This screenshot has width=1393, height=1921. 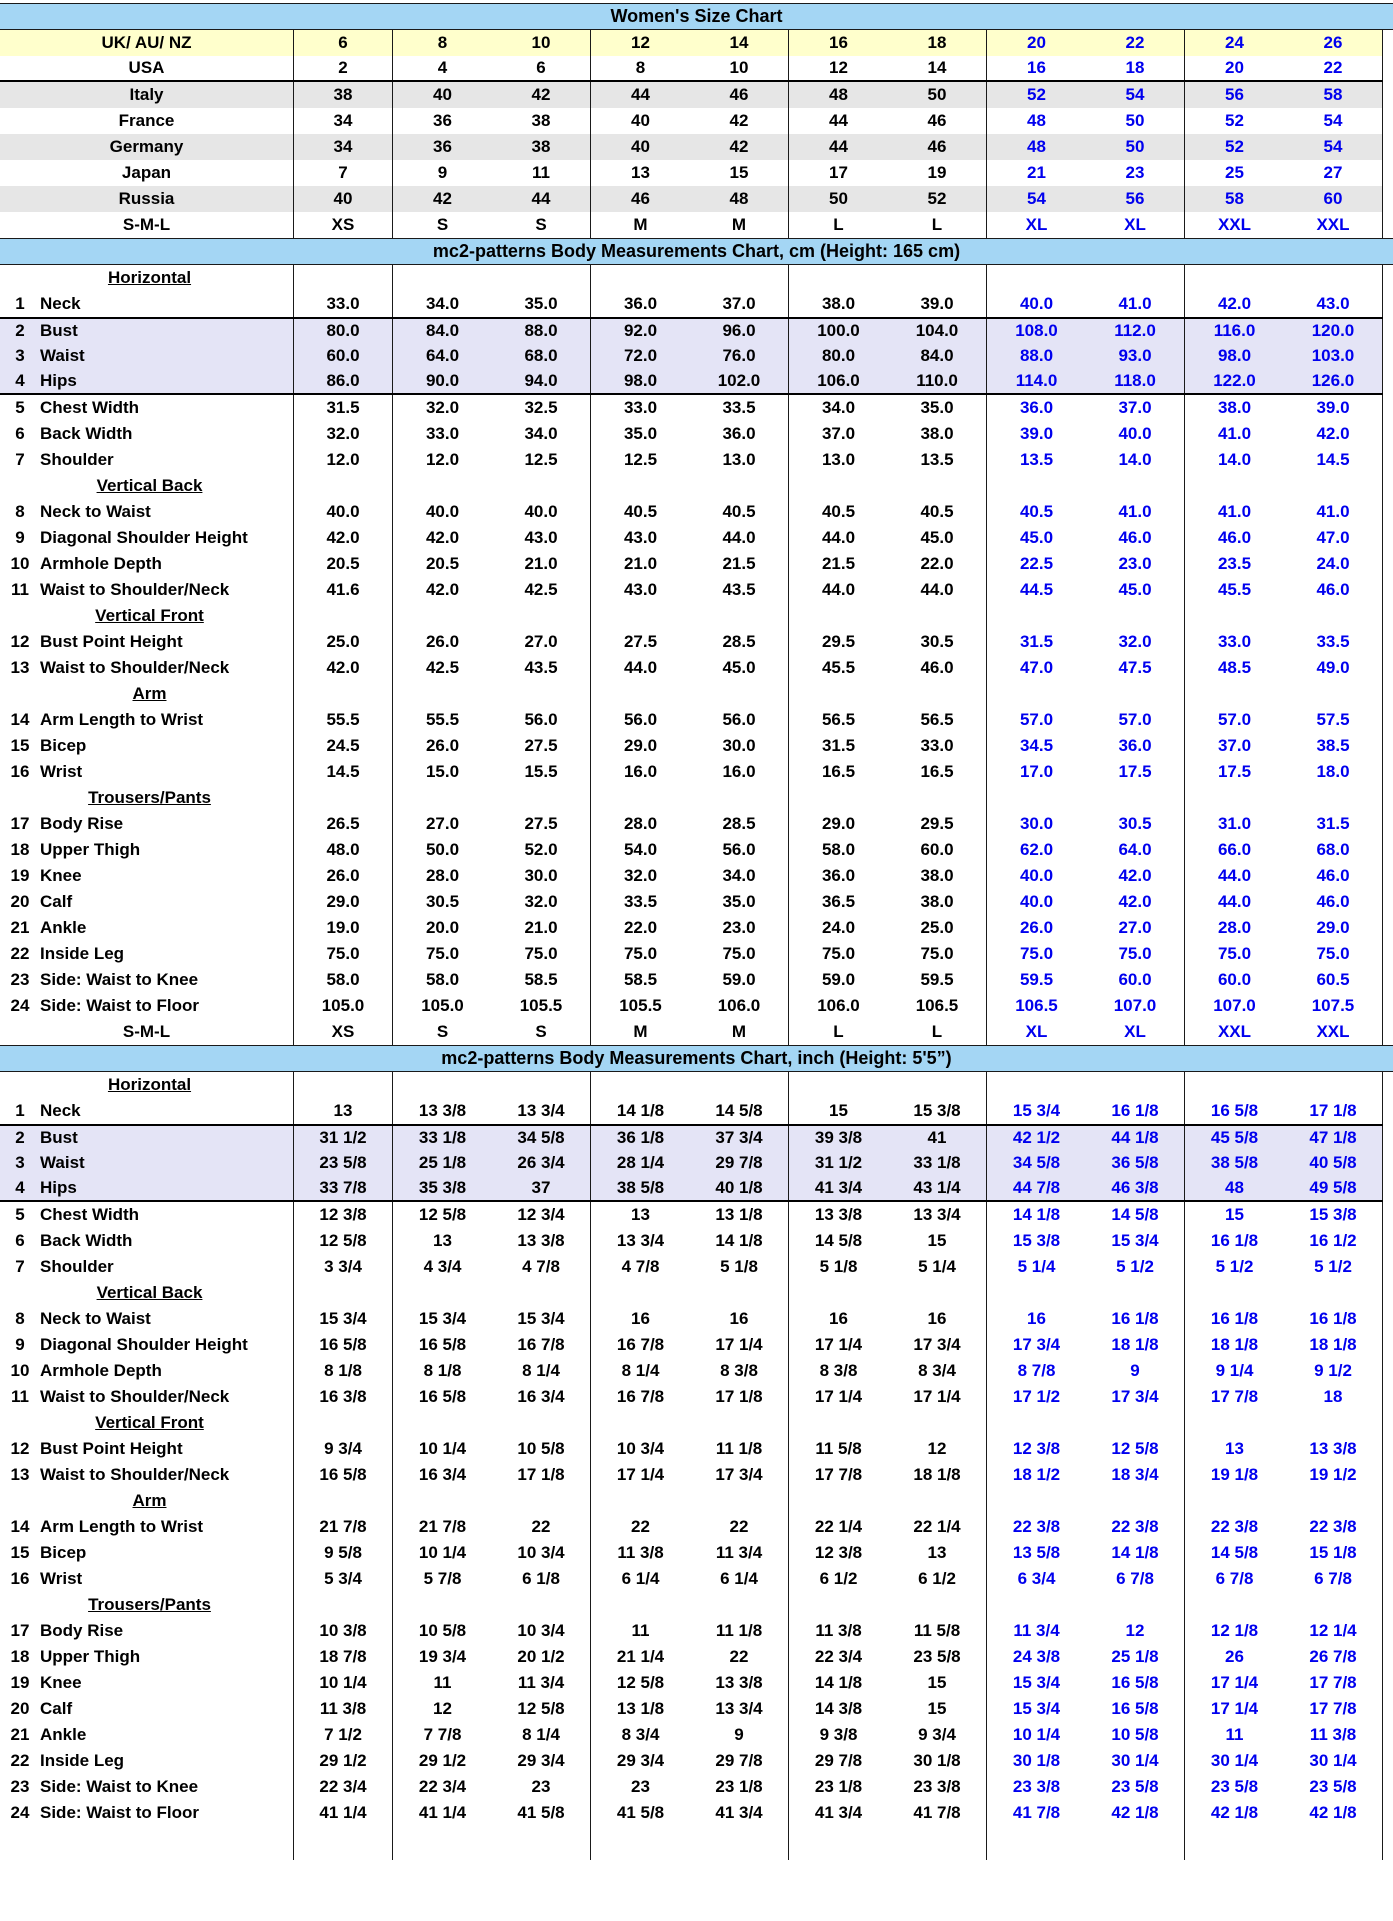 I want to click on value-cell: 8 1/8, so click(x=442, y=1370).